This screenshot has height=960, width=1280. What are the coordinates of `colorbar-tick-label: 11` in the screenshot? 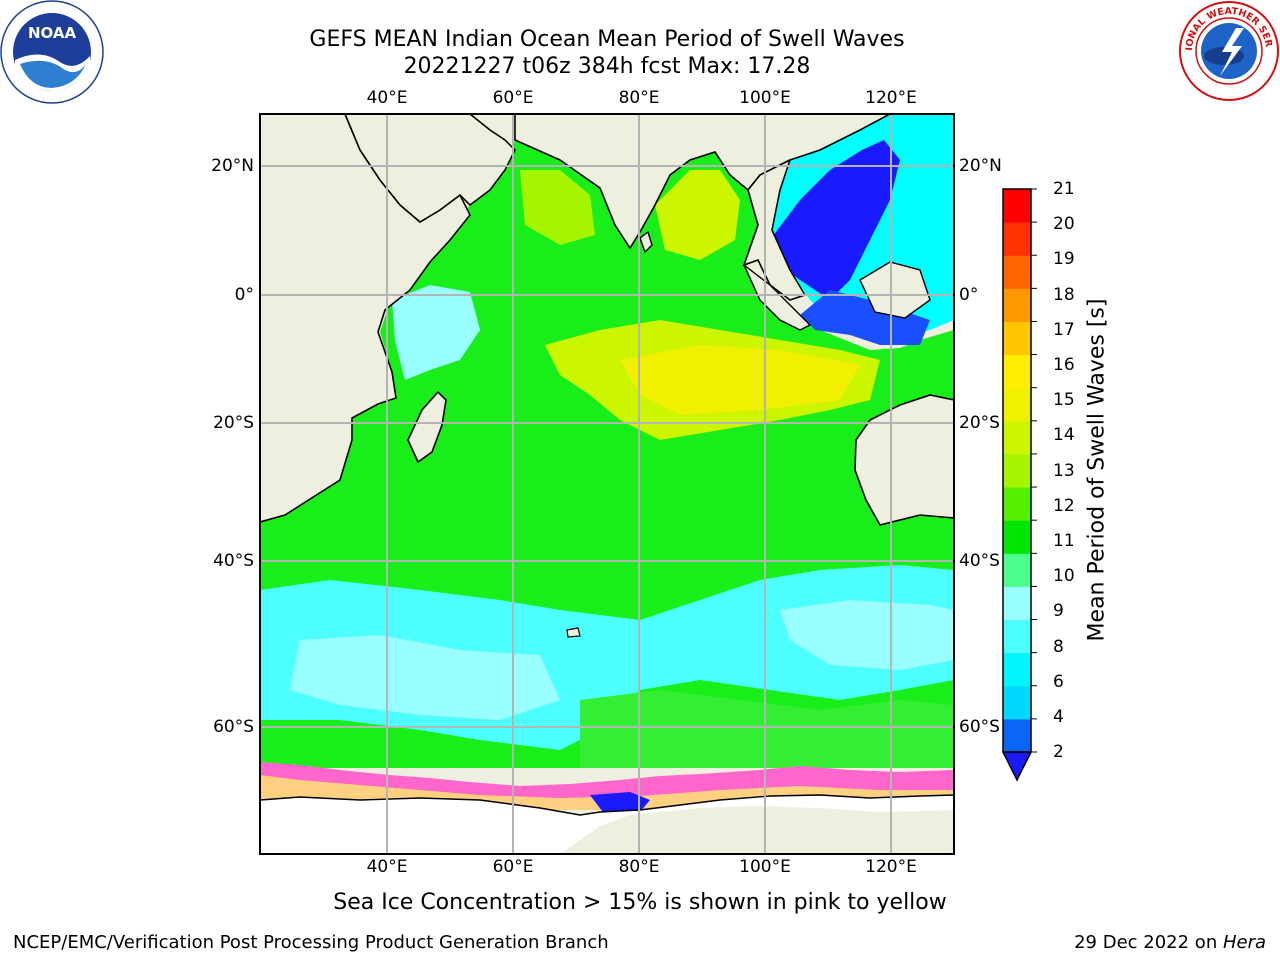 It's located at (1064, 541).